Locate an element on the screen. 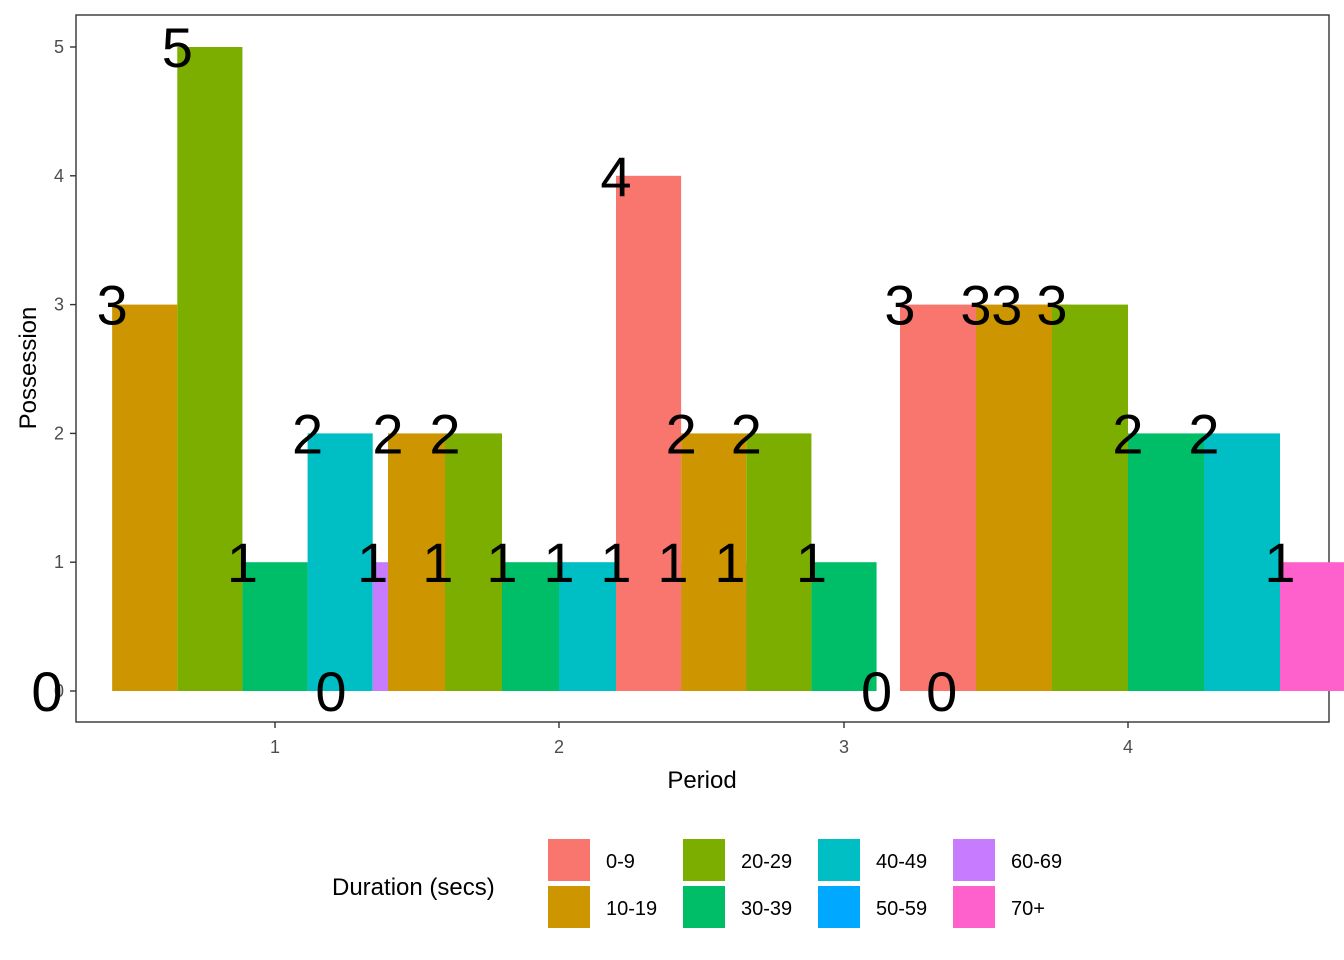  legend-label: 70+ is located at coordinates (1028, 909).